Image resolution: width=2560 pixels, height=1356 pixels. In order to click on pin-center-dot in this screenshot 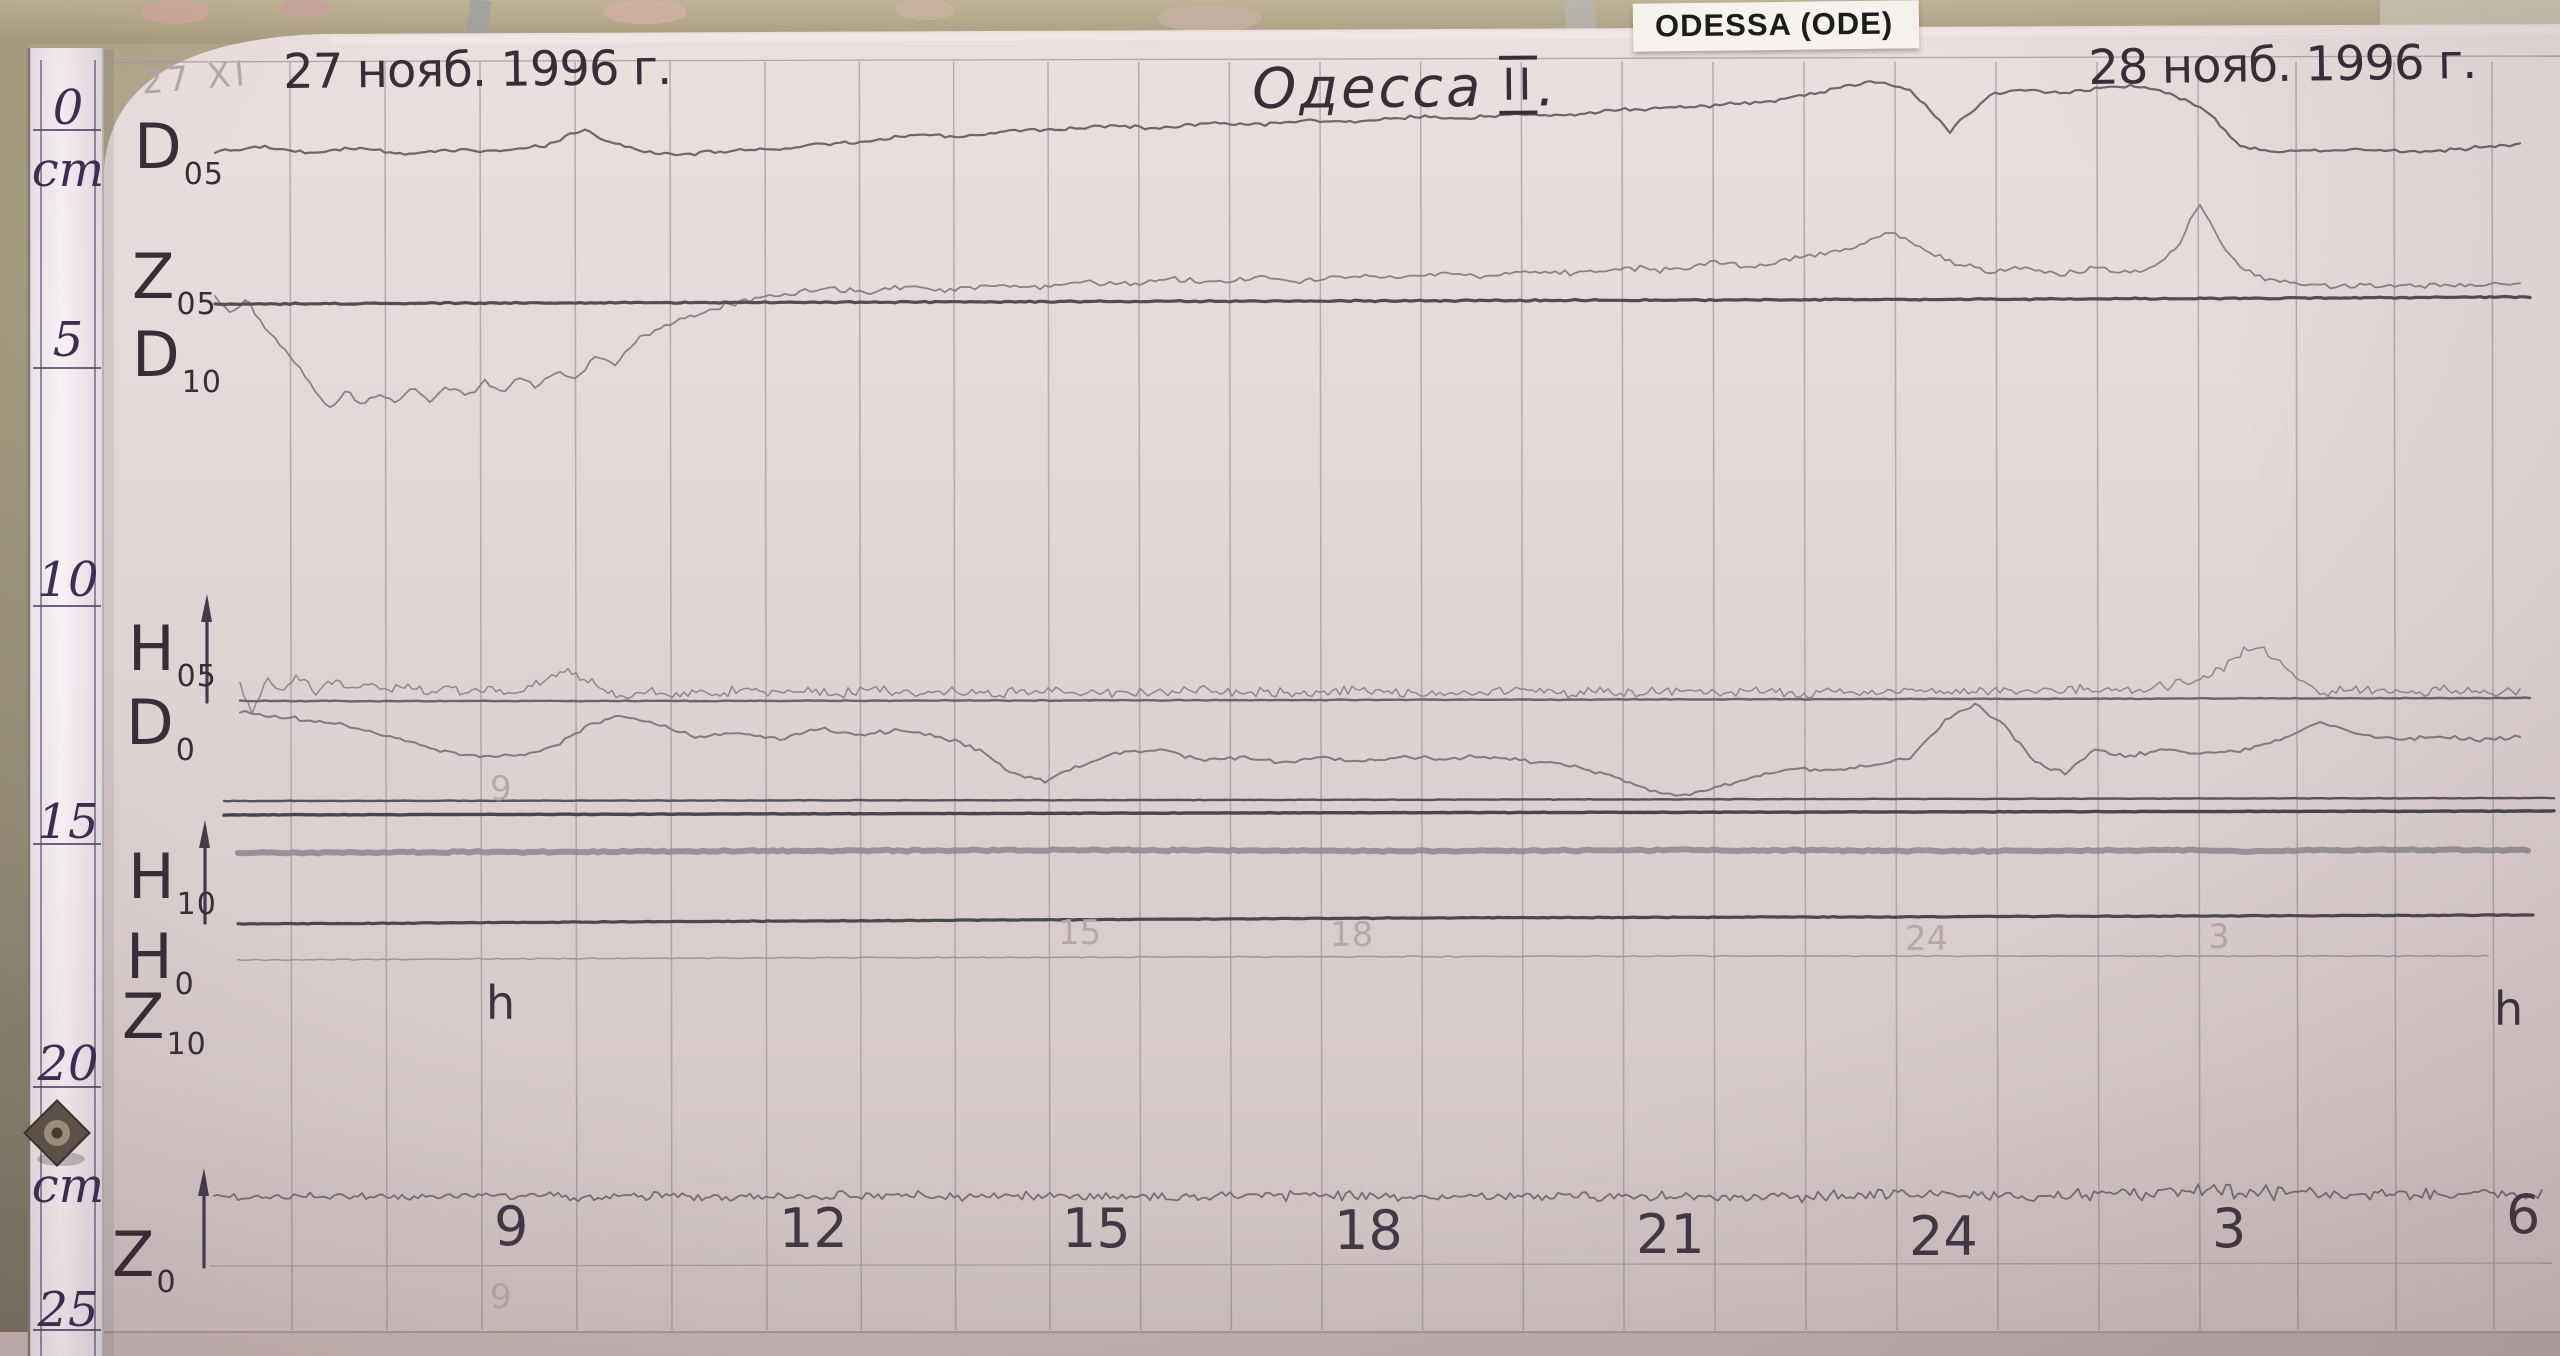, I will do `click(57, 1133)`.